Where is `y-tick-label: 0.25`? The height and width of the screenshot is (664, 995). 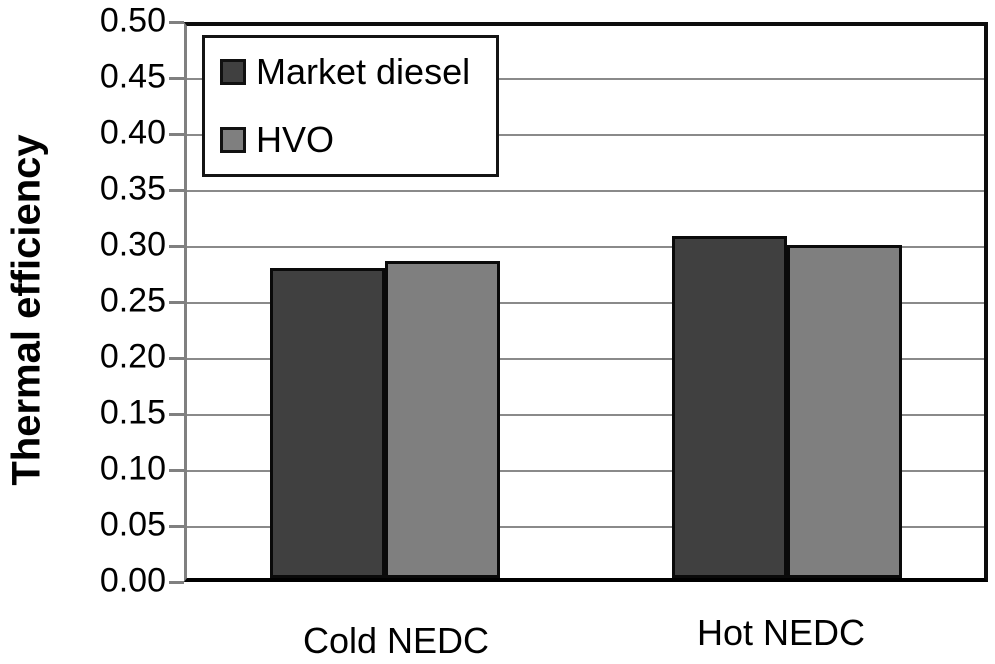 y-tick-label: 0.25 is located at coordinates (132, 300).